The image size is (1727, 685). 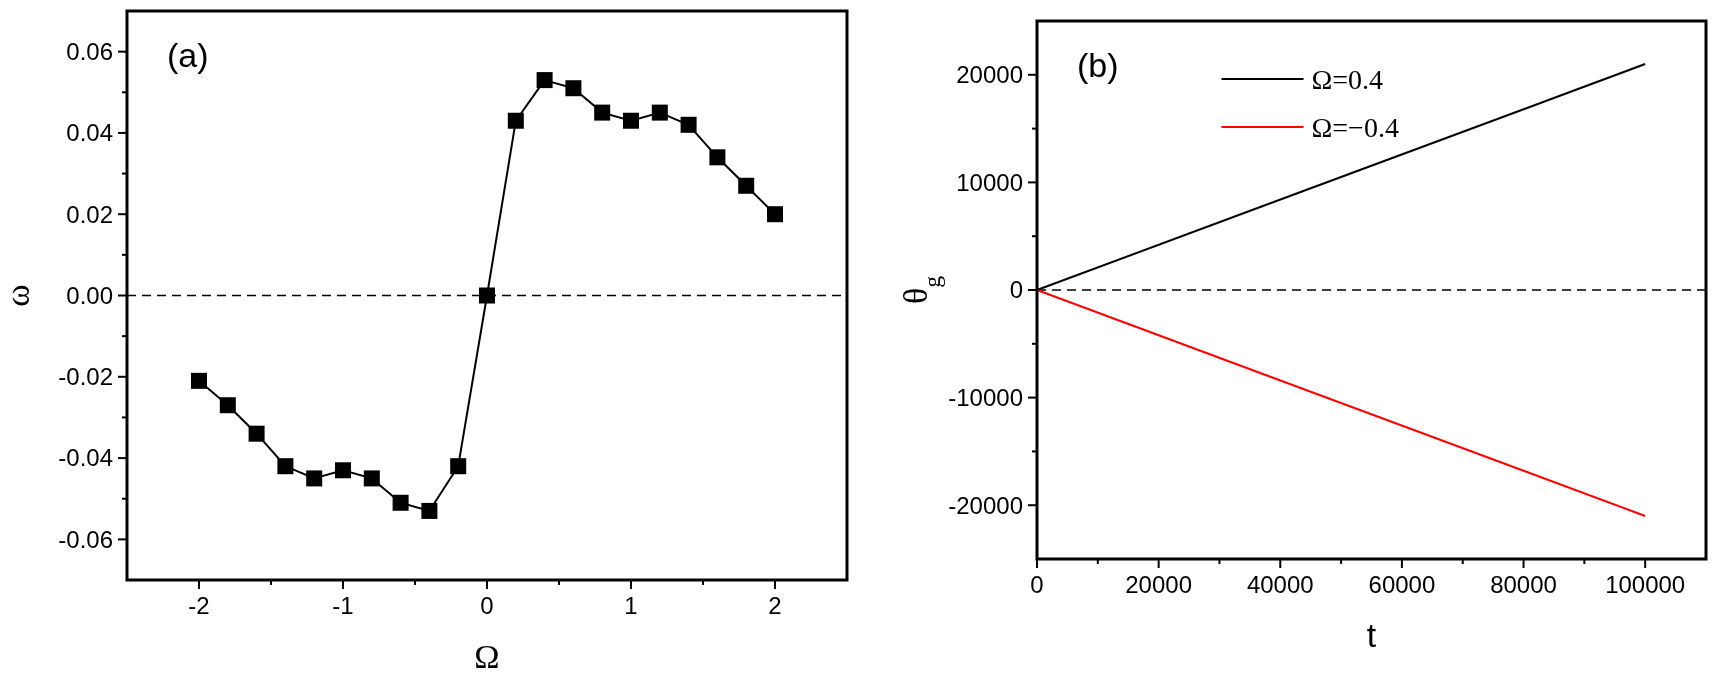 I want to click on x-tick-label: 80000, so click(x=1523, y=584).